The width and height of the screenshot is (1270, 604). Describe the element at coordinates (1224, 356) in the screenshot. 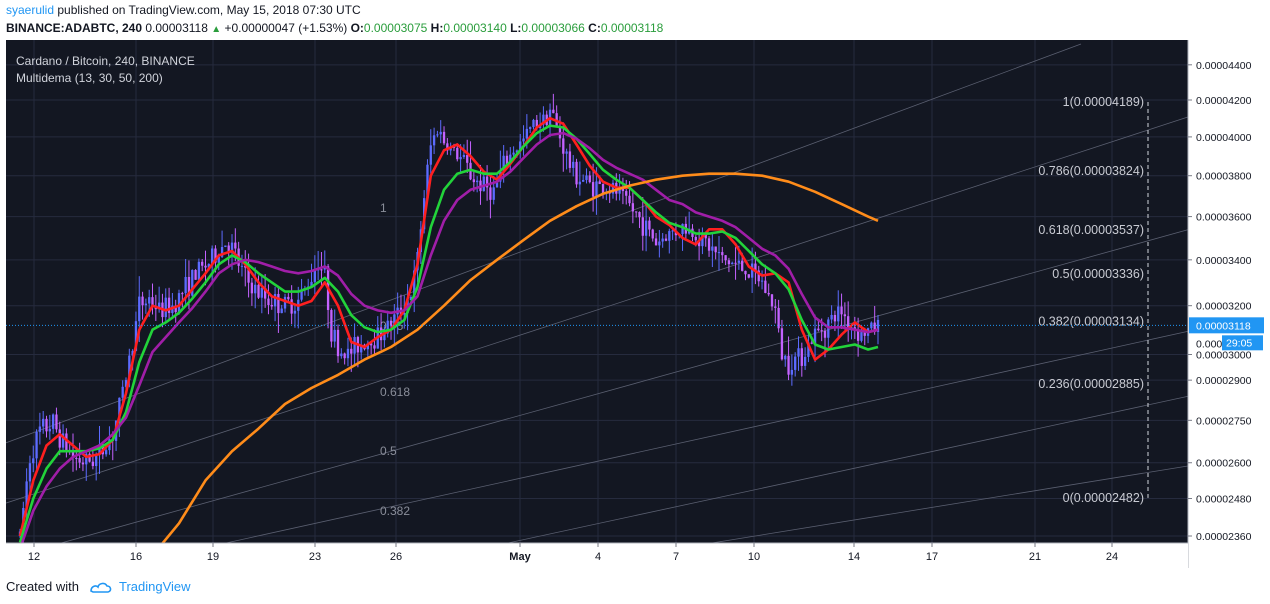

I see `price-tick-label: 0.00003000` at that location.